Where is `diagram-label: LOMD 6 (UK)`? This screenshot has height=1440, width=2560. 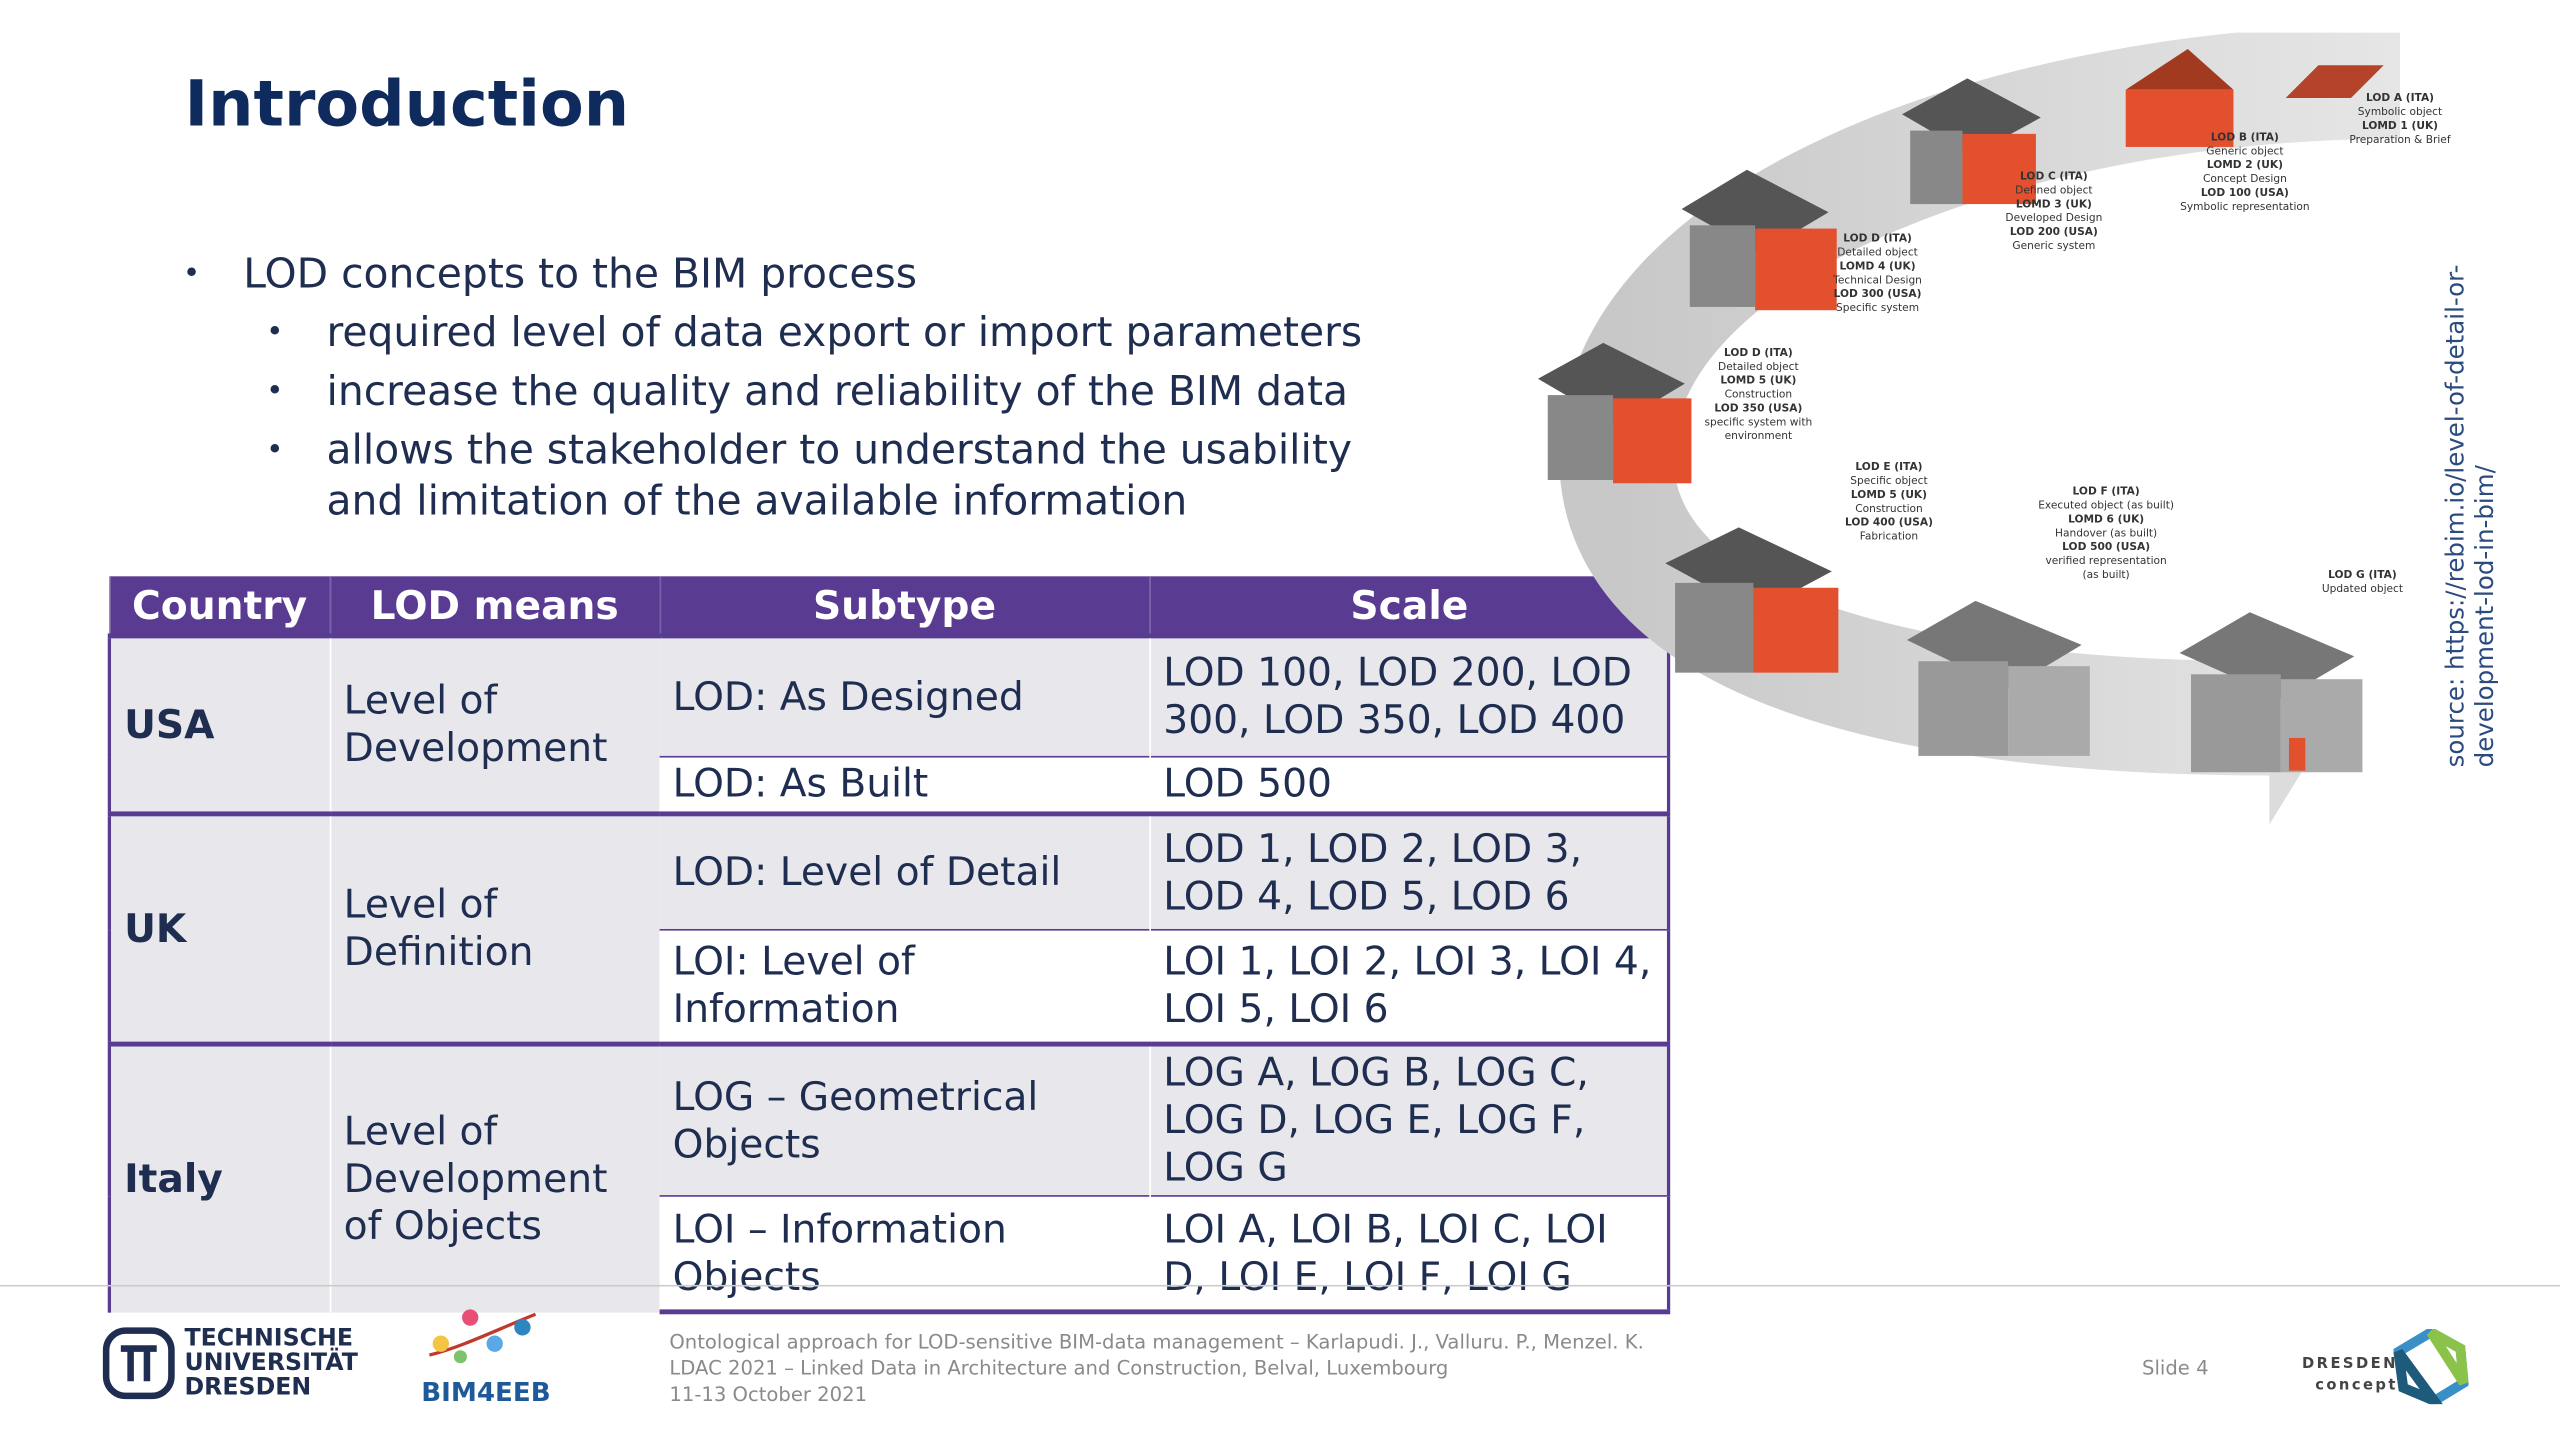
diagram-label: LOMD 6 (UK) is located at coordinates (2106, 518).